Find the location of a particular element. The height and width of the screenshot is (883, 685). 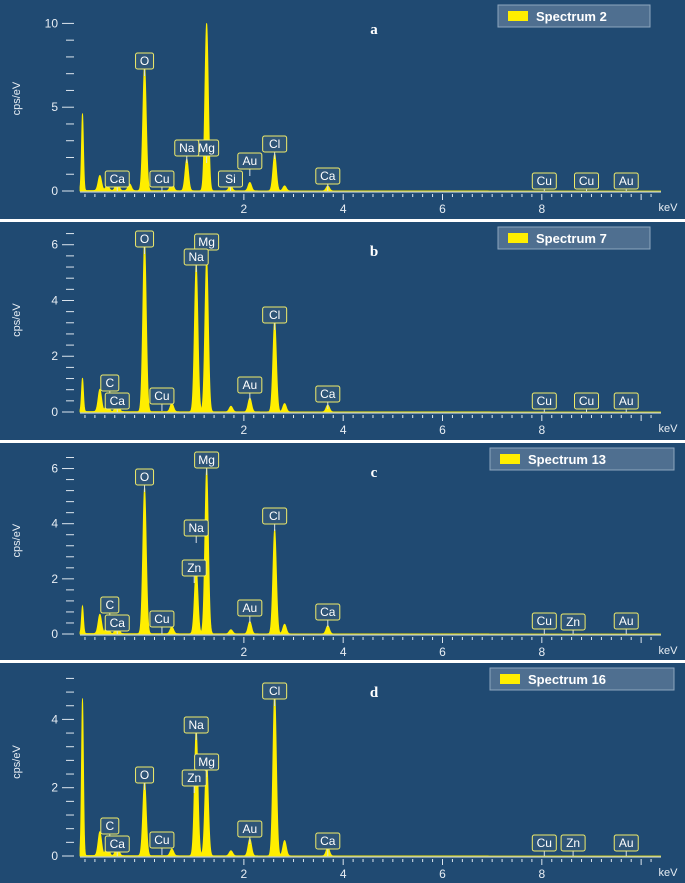

panel-letter: a is located at coordinates (374, 30).